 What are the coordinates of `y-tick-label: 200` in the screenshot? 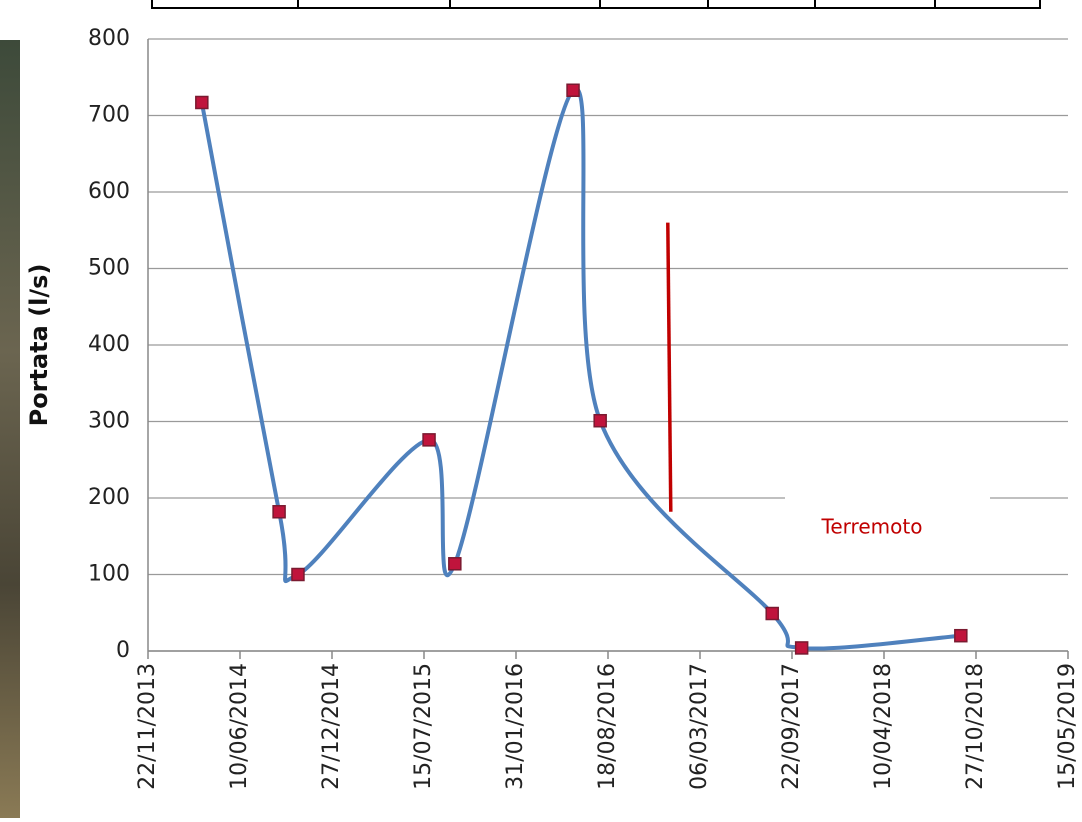 It's located at (109, 497).